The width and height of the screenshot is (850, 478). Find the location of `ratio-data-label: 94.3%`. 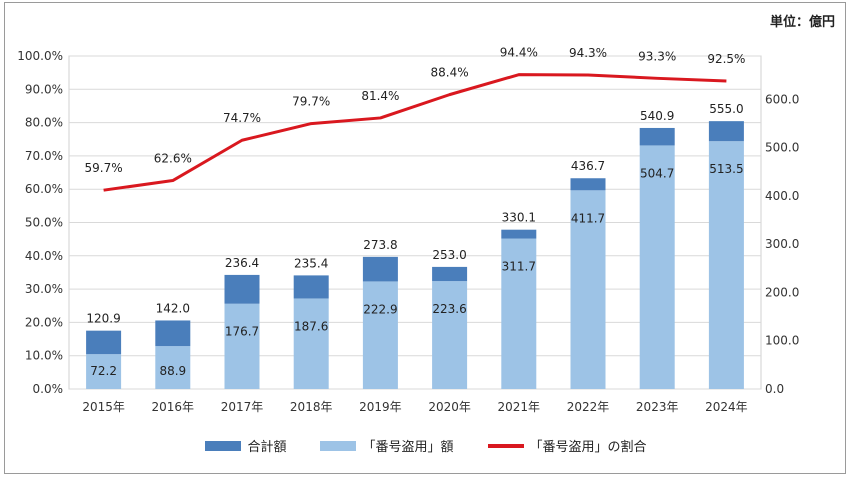

ratio-data-label: 94.3% is located at coordinates (588, 53).